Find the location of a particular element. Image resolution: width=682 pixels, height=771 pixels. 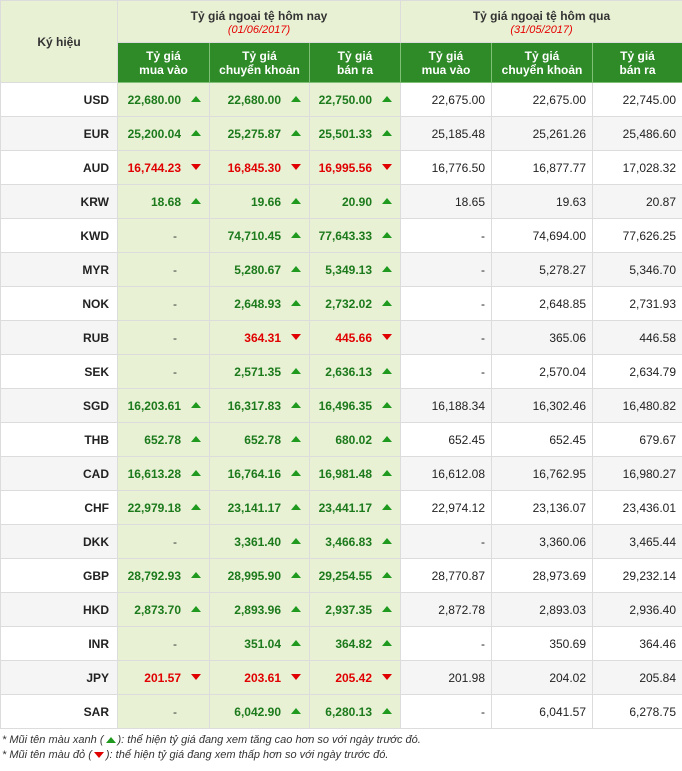

today-rate-cell: 364.82 is located at coordinates (355, 643).